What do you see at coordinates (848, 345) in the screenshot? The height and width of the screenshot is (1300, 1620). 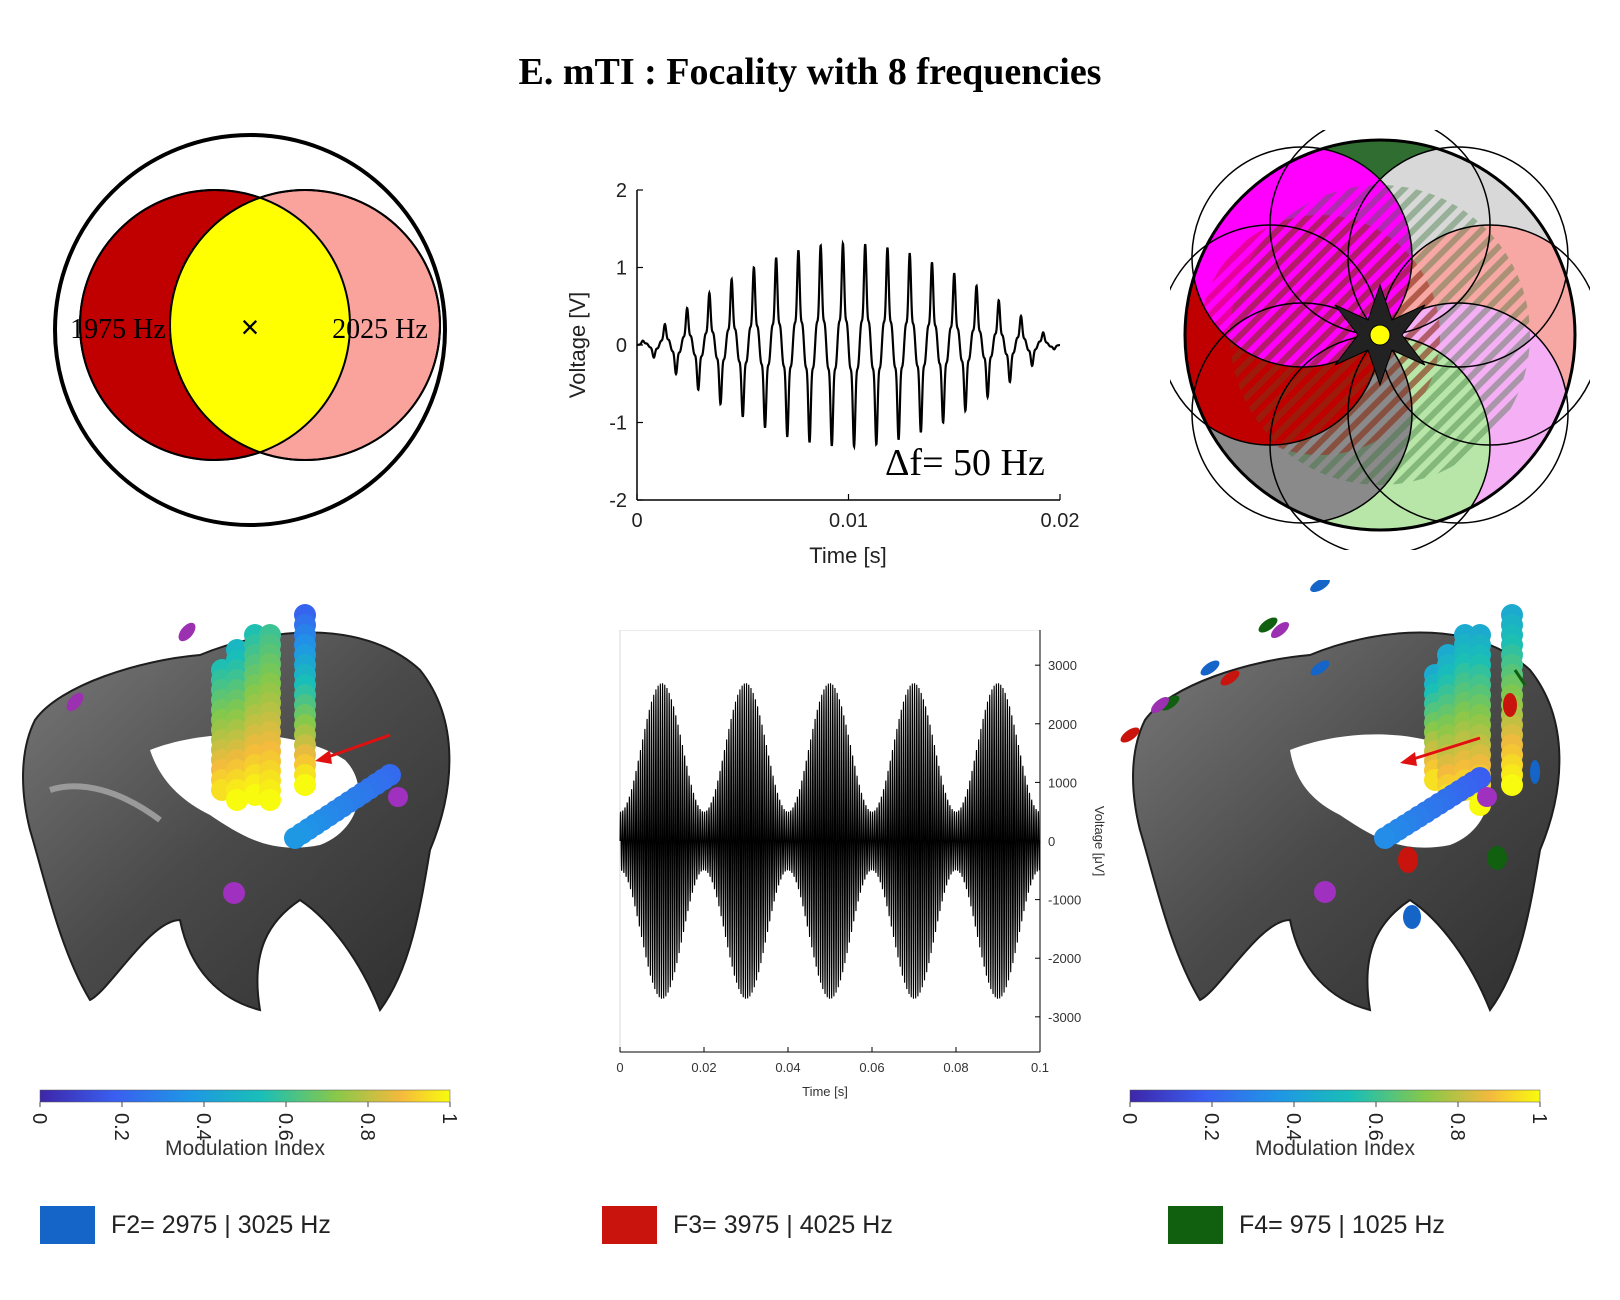 I see `beat-waveform-series` at bounding box center [848, 345].